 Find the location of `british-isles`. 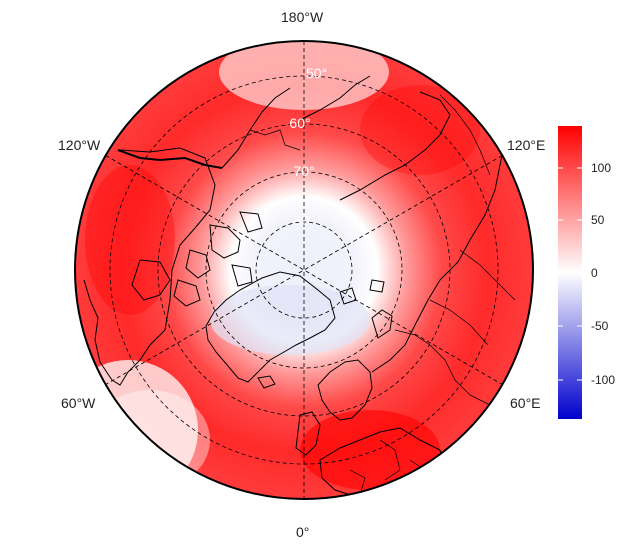

british-isles is located at coordinates (308, 433).